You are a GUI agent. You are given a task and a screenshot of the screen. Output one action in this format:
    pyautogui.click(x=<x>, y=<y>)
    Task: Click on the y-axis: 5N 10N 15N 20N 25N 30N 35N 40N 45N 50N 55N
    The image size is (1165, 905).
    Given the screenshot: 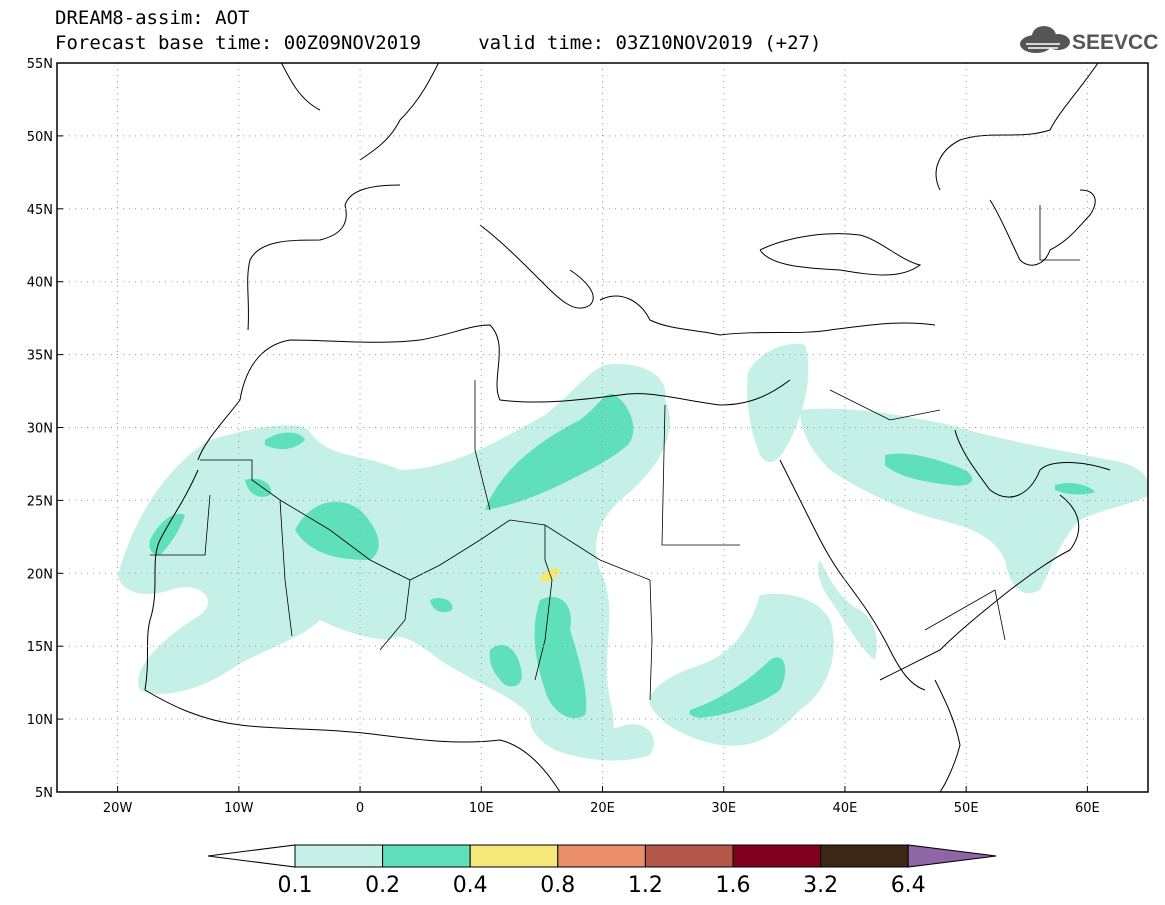 What is the action you would take?
    pyautogui.click(x=45, y=429)
    